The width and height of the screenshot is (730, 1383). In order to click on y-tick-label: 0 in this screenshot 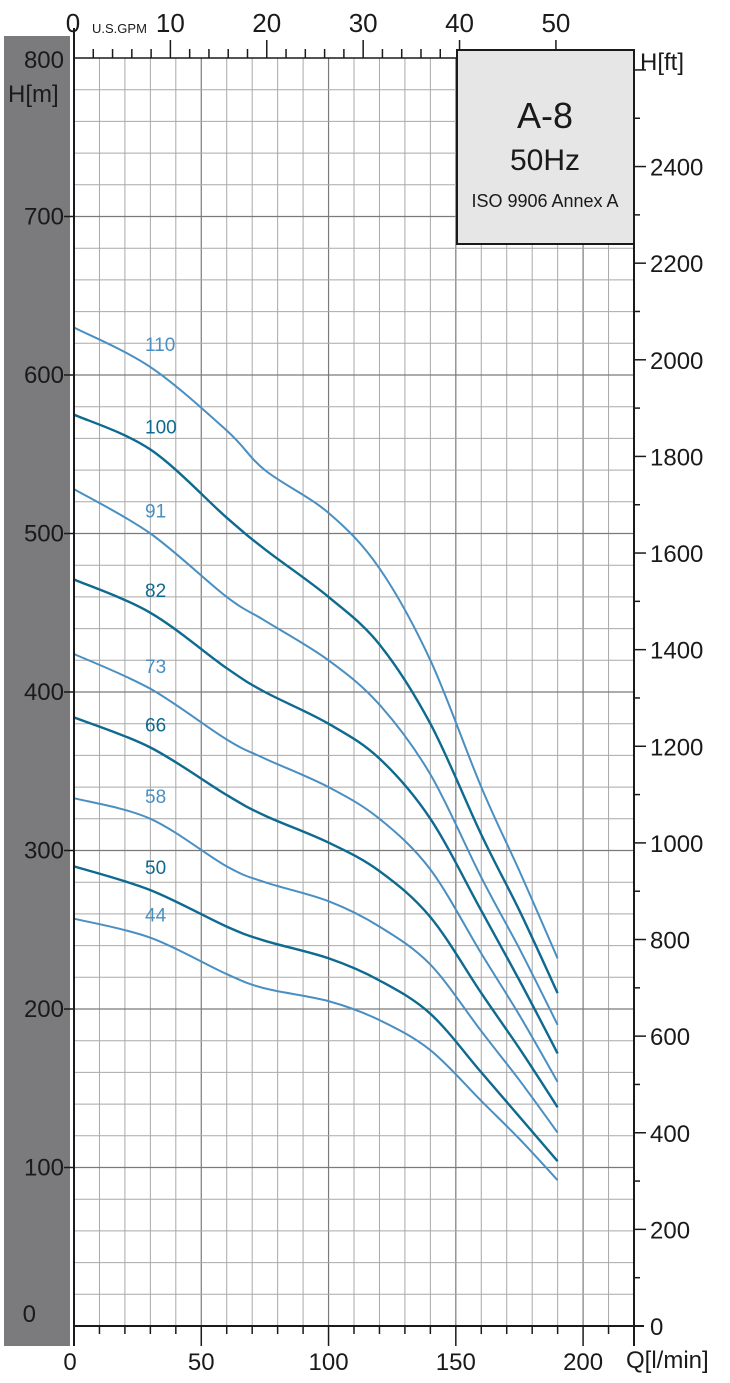, I will do `click(29, 1314)`.